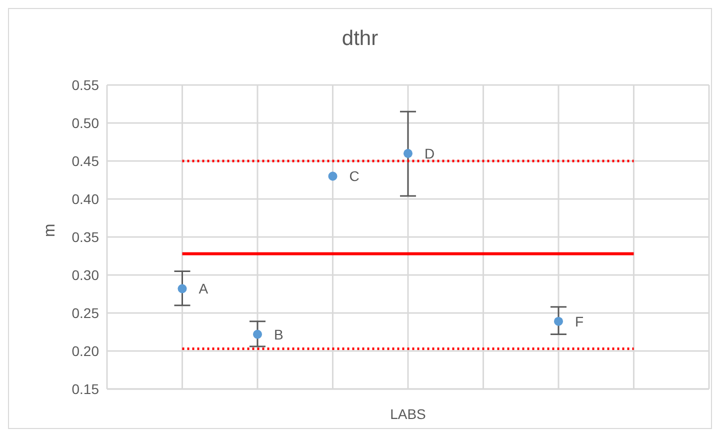  What do you see at coordinates (408, 414) in the screenshot?
I see `x-axis-title: LABS` at bounding box center [408, 414].